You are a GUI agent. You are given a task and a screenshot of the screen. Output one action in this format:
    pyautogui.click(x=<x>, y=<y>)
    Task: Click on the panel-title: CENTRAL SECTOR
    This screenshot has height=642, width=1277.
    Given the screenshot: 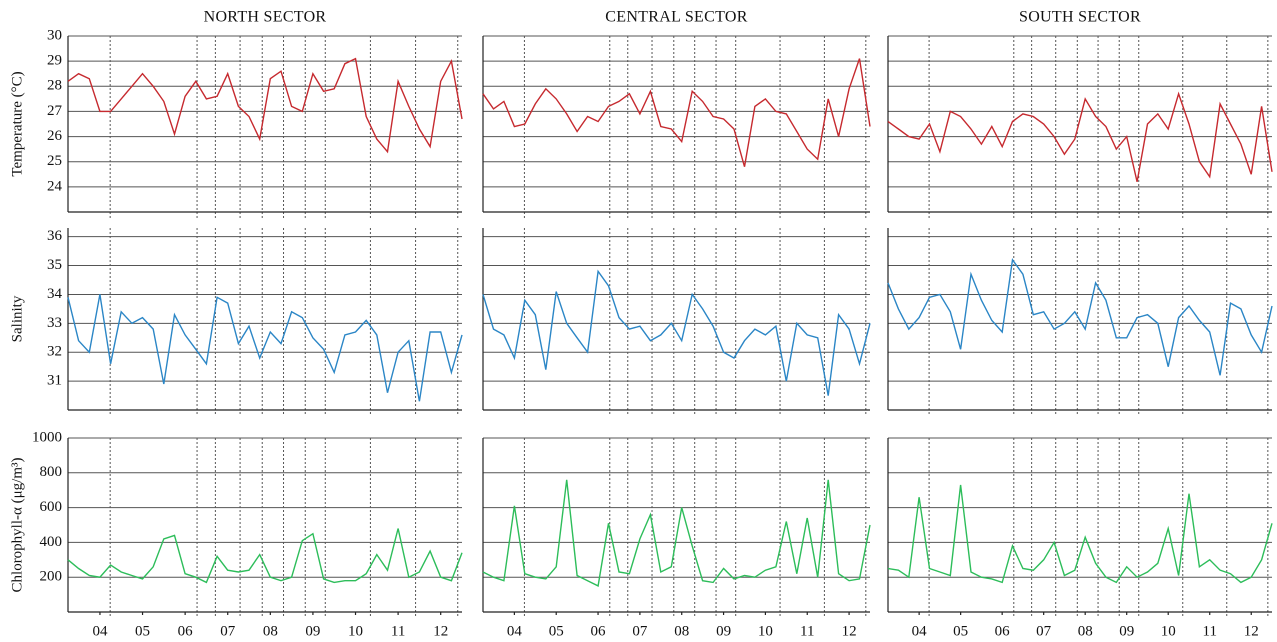 What is the action you would take?
    pyautogui.click(x=676, y=17)
    